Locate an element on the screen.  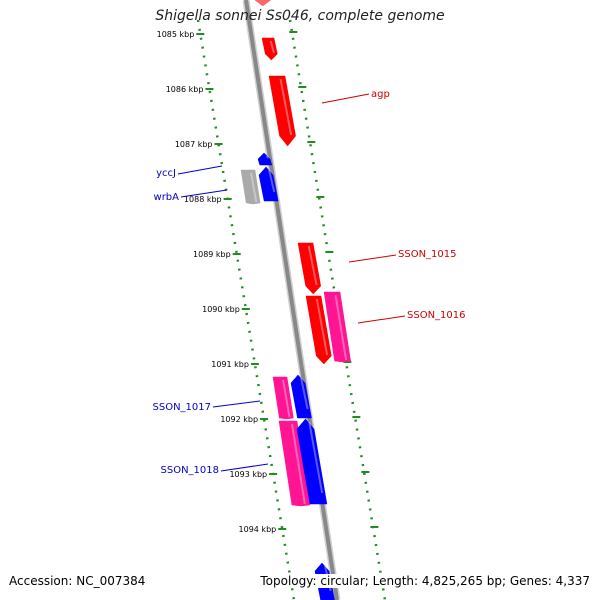
gene-label: SSON_1016 is located at coordinates (436, 315).